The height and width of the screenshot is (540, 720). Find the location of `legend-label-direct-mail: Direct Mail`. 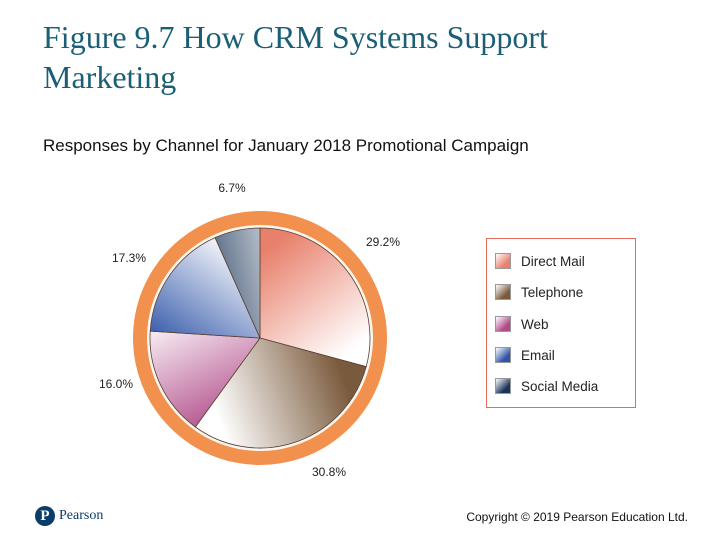

legend-label-direct-mail: Direct Mail is located at coordinates (553, 261).